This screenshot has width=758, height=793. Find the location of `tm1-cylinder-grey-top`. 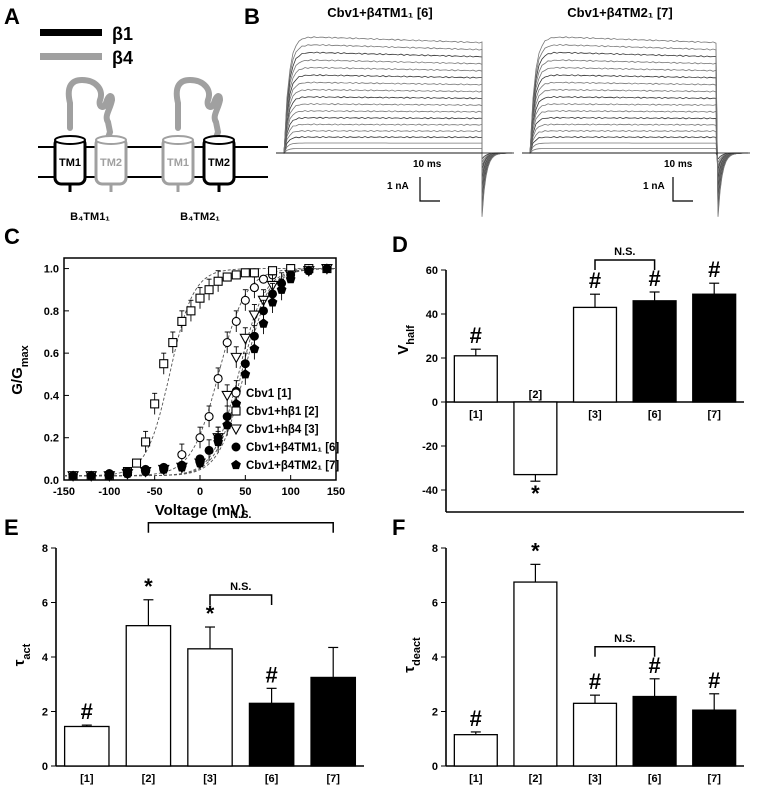

tm1-cylinder-grey-top is located at coordinates (178, 140).